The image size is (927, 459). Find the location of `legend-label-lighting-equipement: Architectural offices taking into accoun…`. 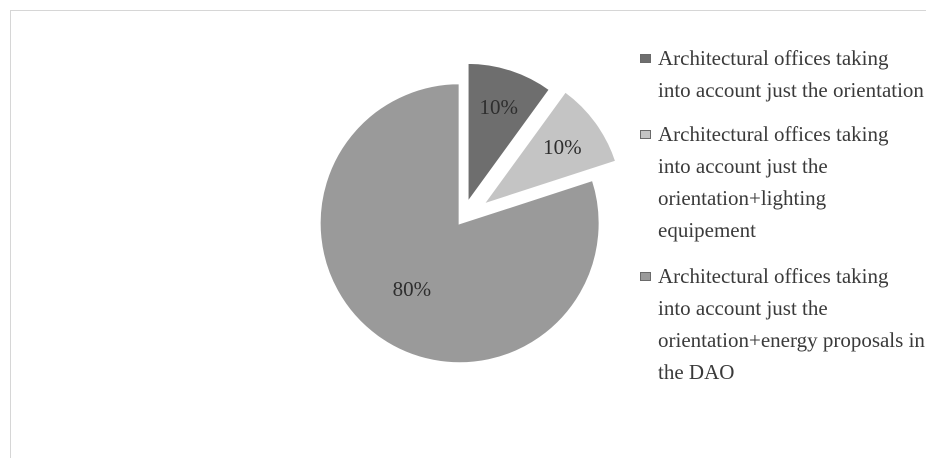

legend-label-lighting-equipement: Architectural offices taking into accoun… is located at coordinates (773, 182).